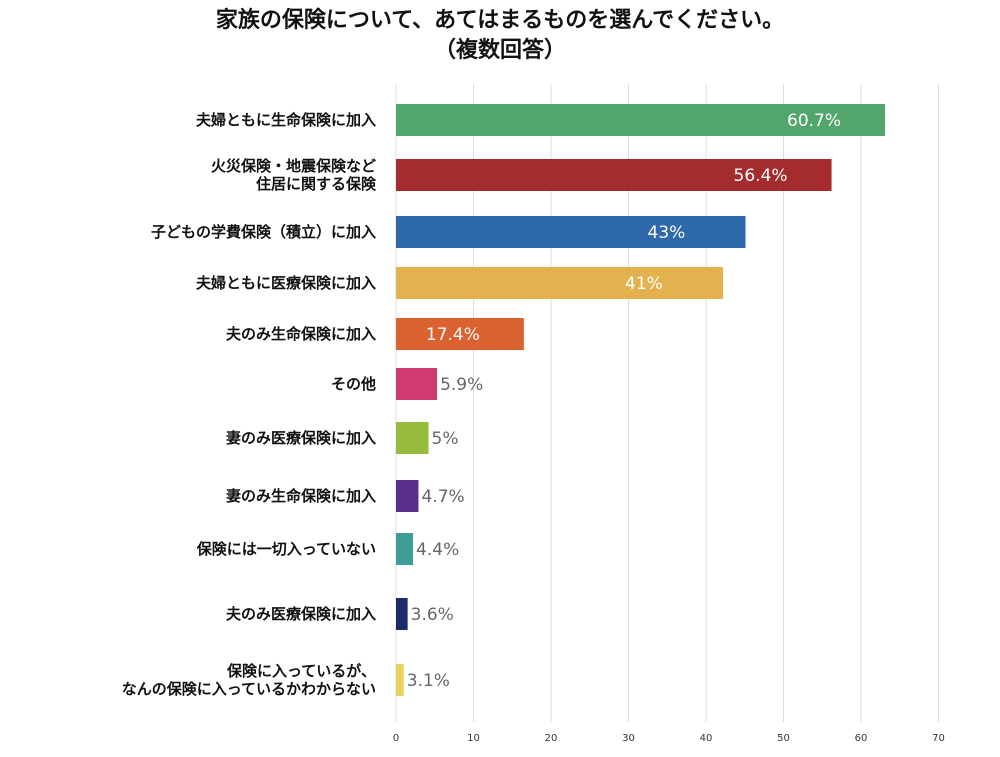 Image resolution: width=1000 pixels, height=757 pixels. I want to click on value-label: 3.1%, so click(428, 681).